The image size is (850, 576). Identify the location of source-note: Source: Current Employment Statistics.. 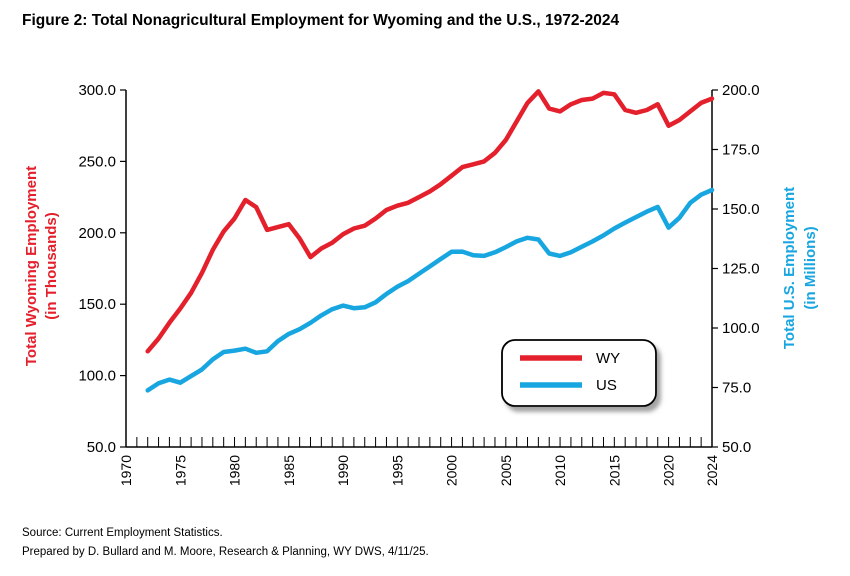
(122, 533).